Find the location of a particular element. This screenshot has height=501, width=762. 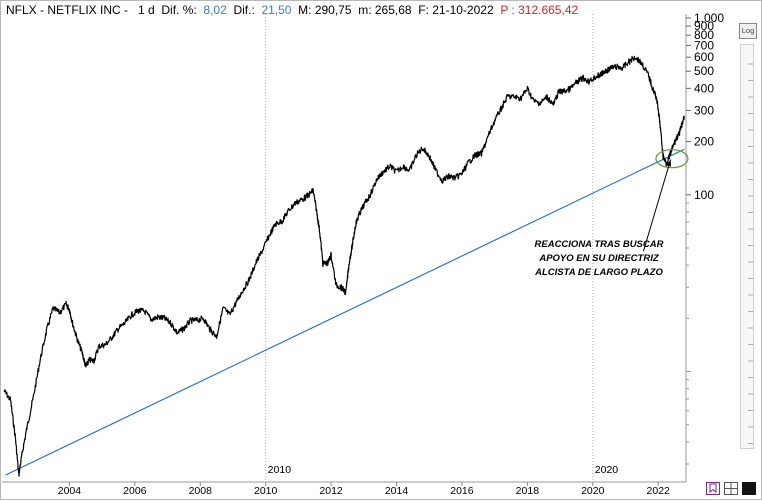

price-value: P : 312.665,42 is located at coordinates (539, 10).